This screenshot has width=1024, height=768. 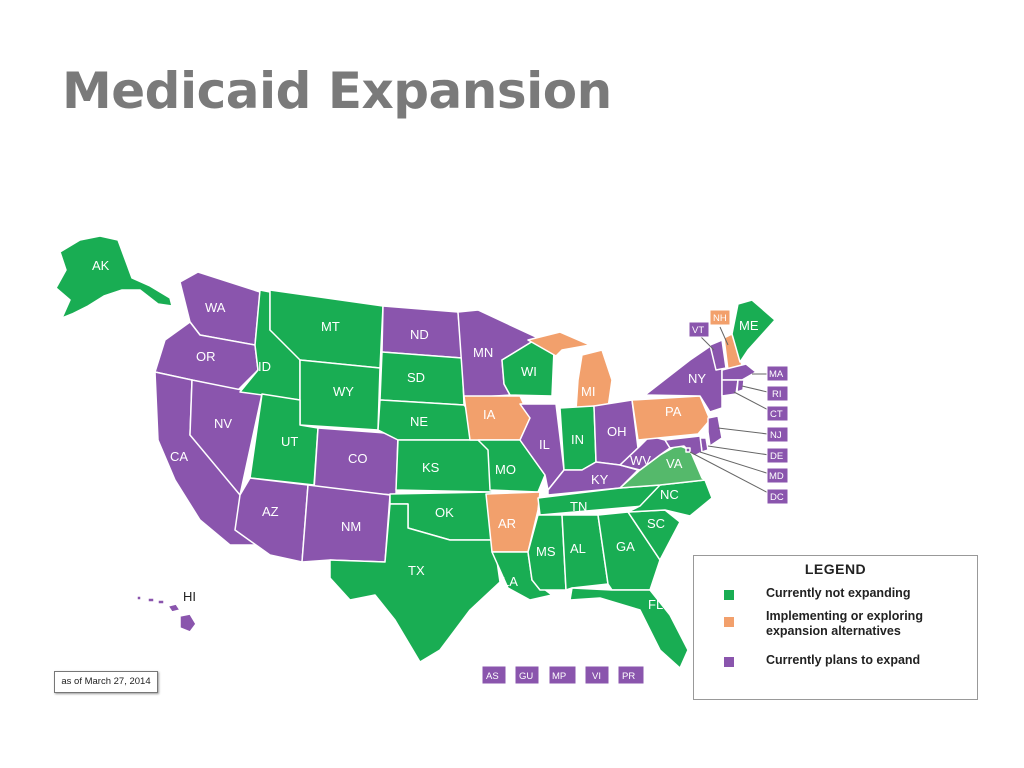 What do you see at coordinates (559, 676) in the screenshot?
I see `svg-text: MP` at bounding box center [559, 676].